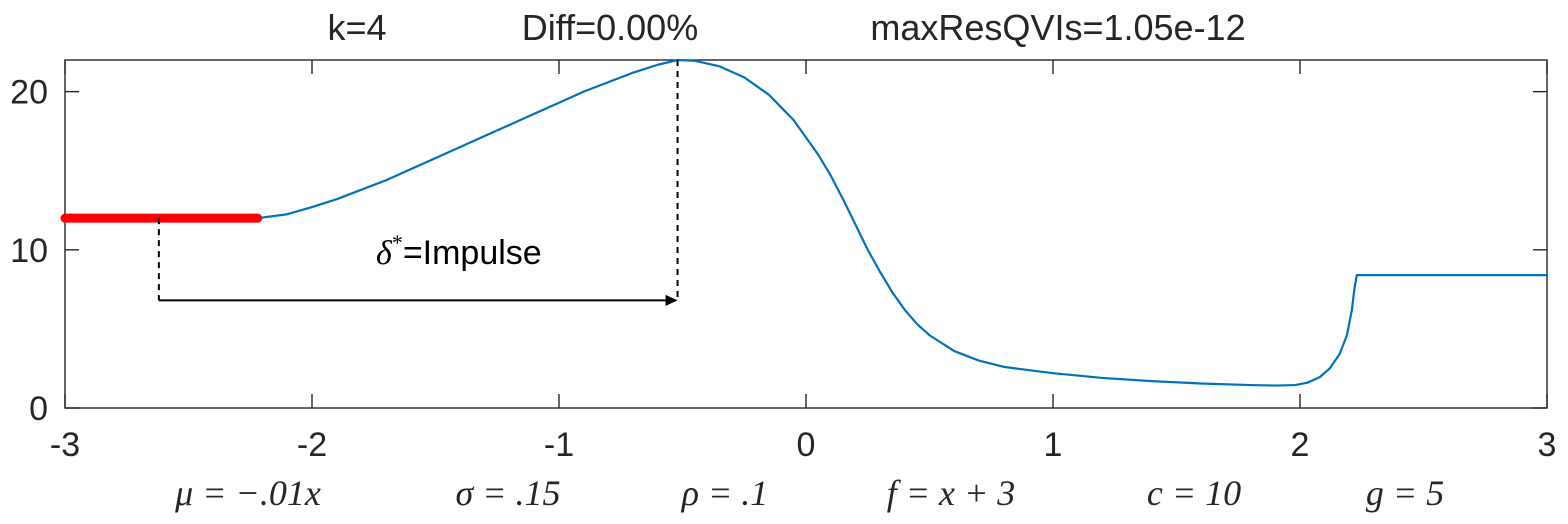 Image resolution: width=1568 pixels, height=524 pixels. What do you see at coordinates (671, 300) in the screenshot?
I see `arrow-head` at bounding box center [671, 300].